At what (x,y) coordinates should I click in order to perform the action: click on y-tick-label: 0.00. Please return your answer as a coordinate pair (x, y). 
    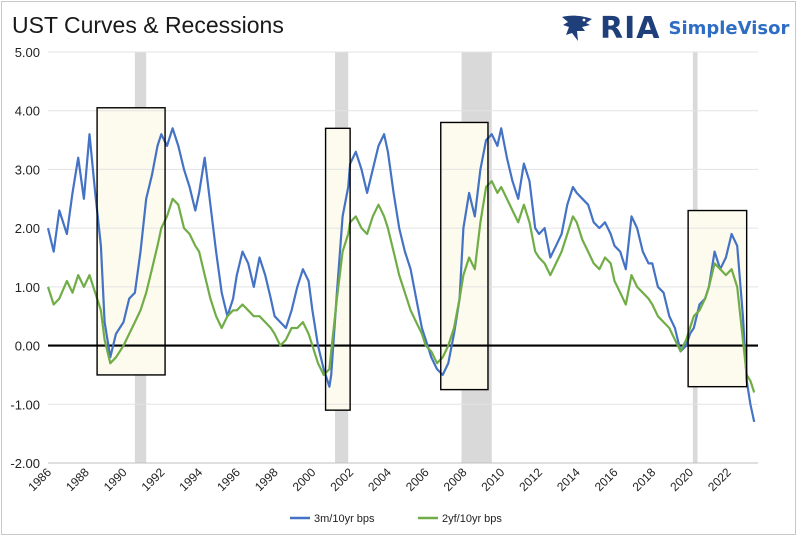
    Looking at the image, I should click on (27, 346).